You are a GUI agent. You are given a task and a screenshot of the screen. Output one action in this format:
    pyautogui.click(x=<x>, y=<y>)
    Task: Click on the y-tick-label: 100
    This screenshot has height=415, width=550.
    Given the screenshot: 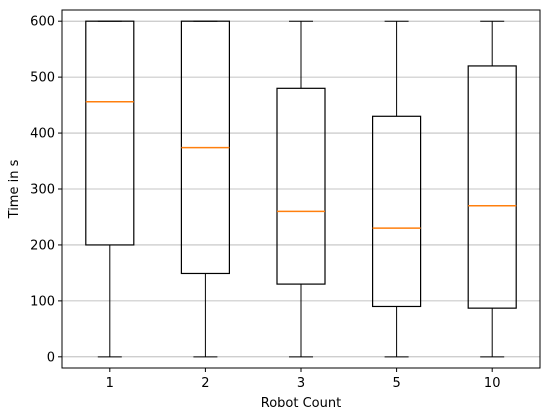 What is the action you would take?
    pyautogui.click(x=42, y=301)
    